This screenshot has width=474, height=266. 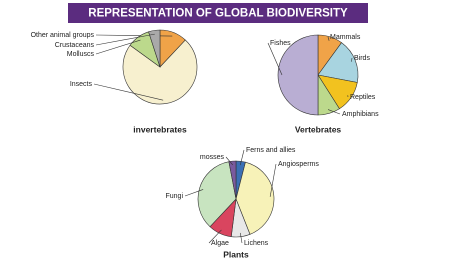 I want to click on title-banner, so click(x=218, y=13).